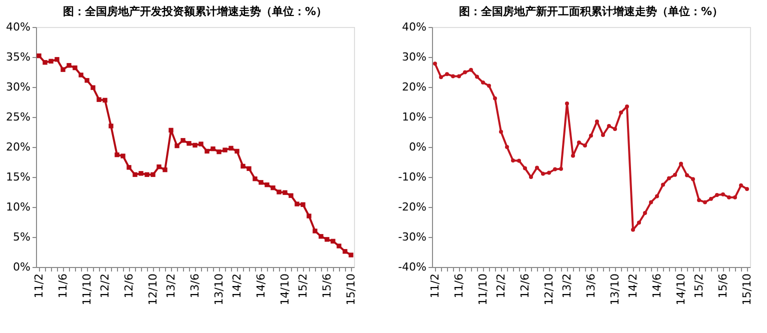 The height and width of the screenshot is (333, 767). What do you see at coordinates (412, 177) in the screenshot?
I see `y-tick-label: -10%` at bounding box center [412, 177].